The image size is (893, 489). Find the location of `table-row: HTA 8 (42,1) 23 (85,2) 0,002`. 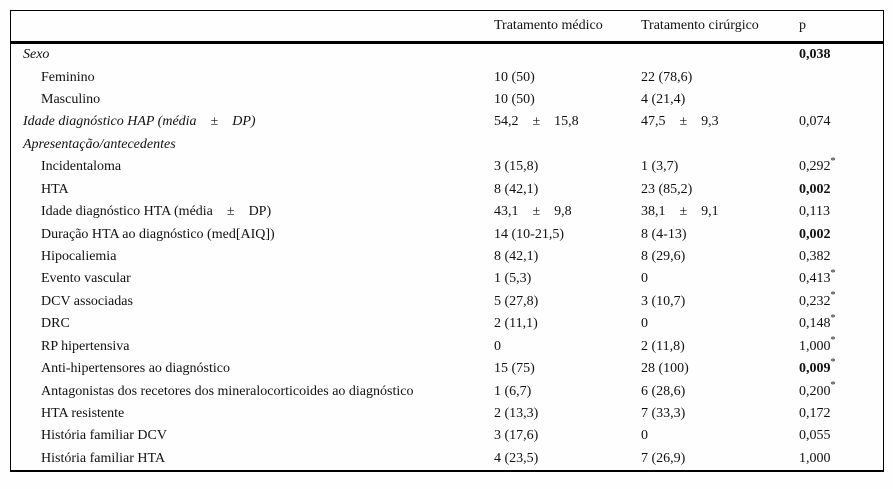

table-row: HTA 8 (42,1) 23 (85,2) 0,002 is located at coordinates (447, 190).